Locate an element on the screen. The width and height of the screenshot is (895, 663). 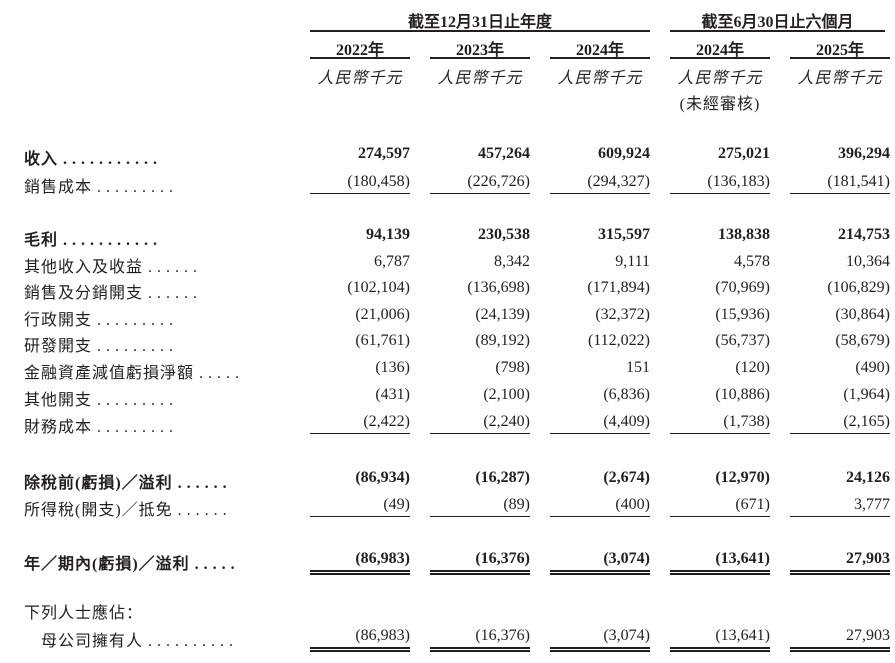
row-value: (102,104) is located at coordinates (378, 287).